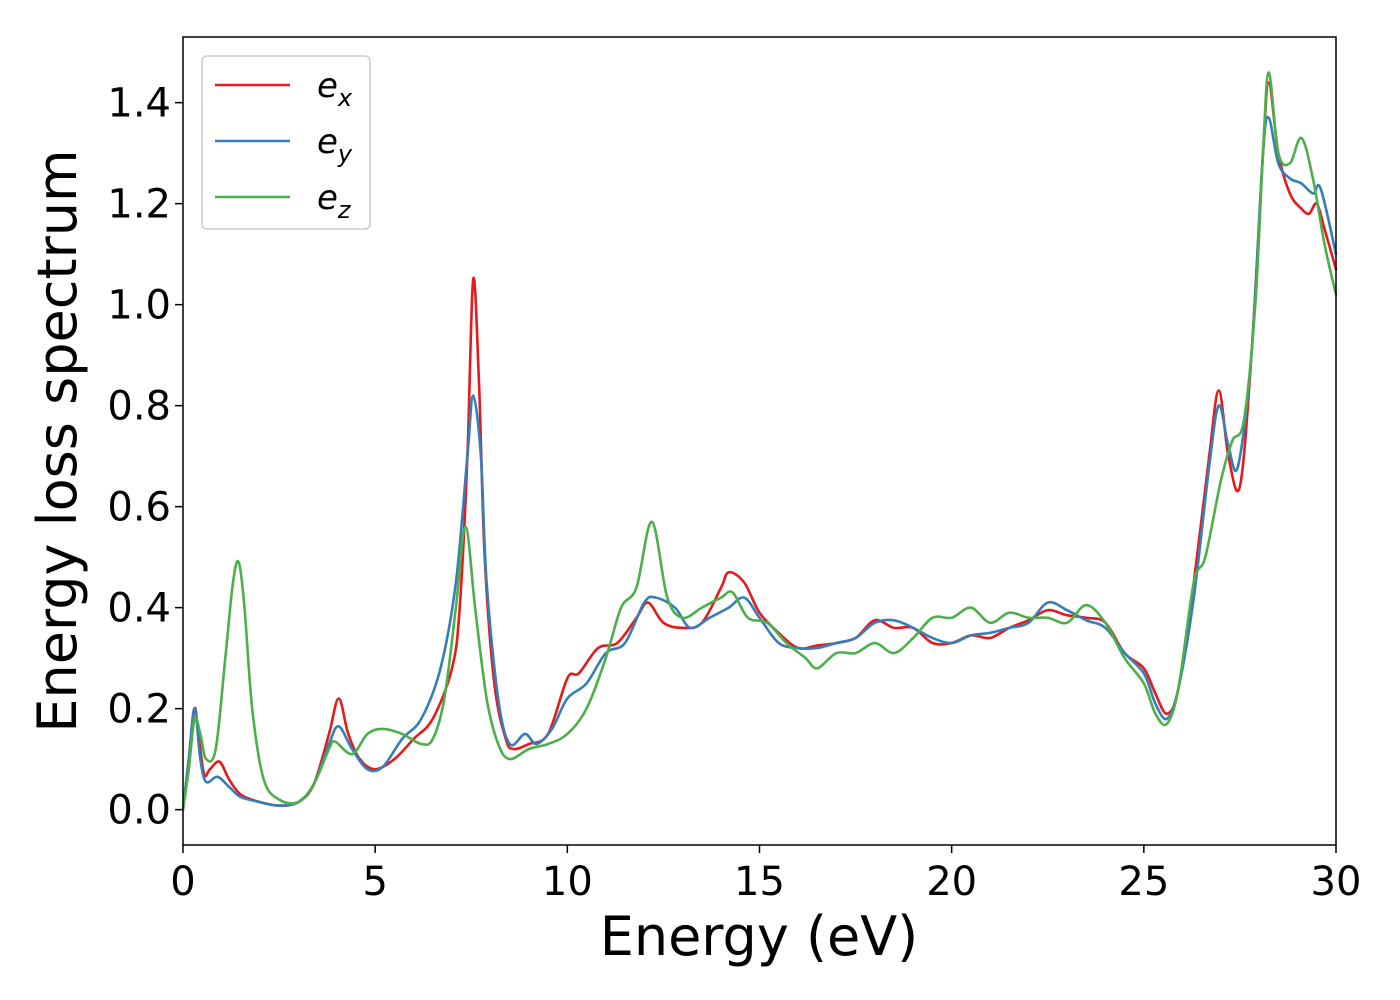  I want to click on y-tick-label: 0.2, so click(139, 710).